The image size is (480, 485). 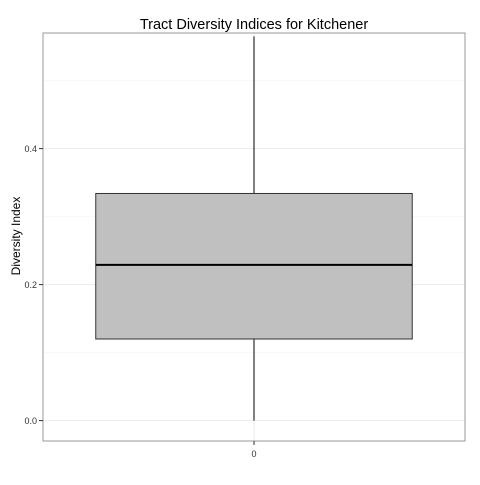 What do you see at coordinates (30, 285) in the screenshot?
I see `y-tick-label: 0.2` at bounding box center [30, 285].